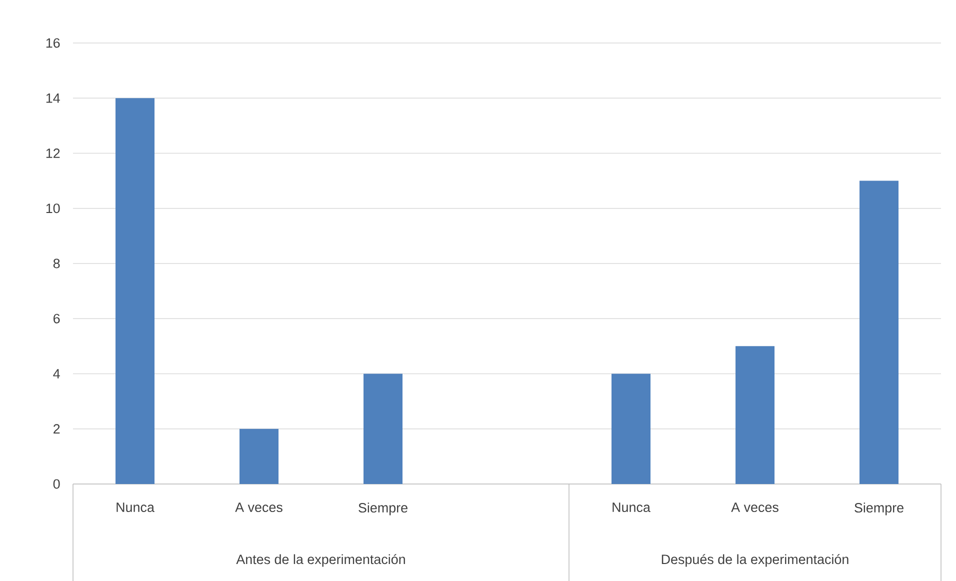 The width and height of the screenshot is (956, 581). I want to click on y-tick-label: 2, so click(57, 429).